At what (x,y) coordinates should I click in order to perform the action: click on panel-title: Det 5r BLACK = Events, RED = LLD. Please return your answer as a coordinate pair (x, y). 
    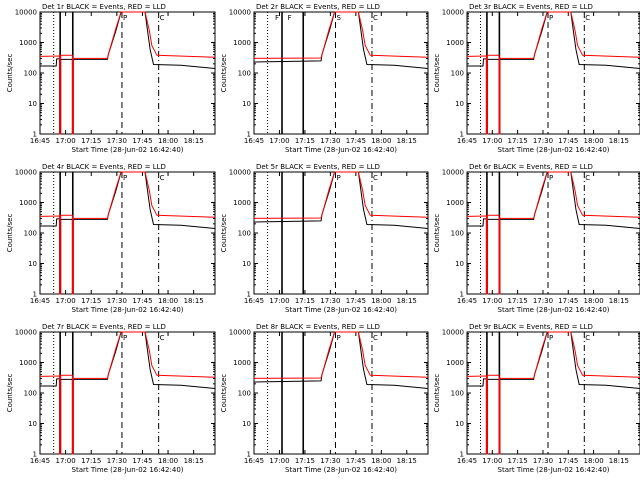
    Looking at the image, I should click on (318, 167).